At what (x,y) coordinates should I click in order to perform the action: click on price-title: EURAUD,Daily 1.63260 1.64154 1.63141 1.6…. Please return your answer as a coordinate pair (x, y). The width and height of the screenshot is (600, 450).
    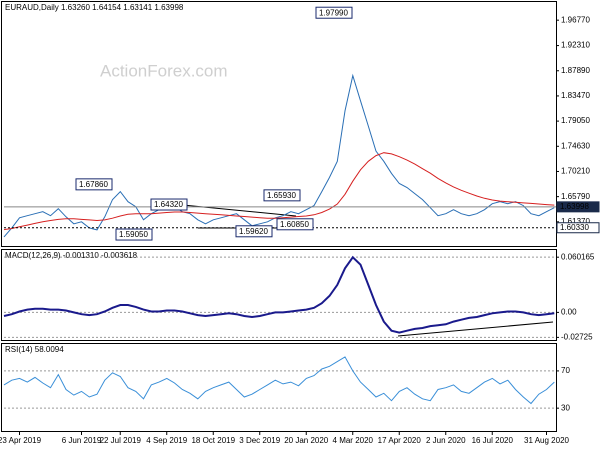
    Looking at the image, I should click on (94, 7).